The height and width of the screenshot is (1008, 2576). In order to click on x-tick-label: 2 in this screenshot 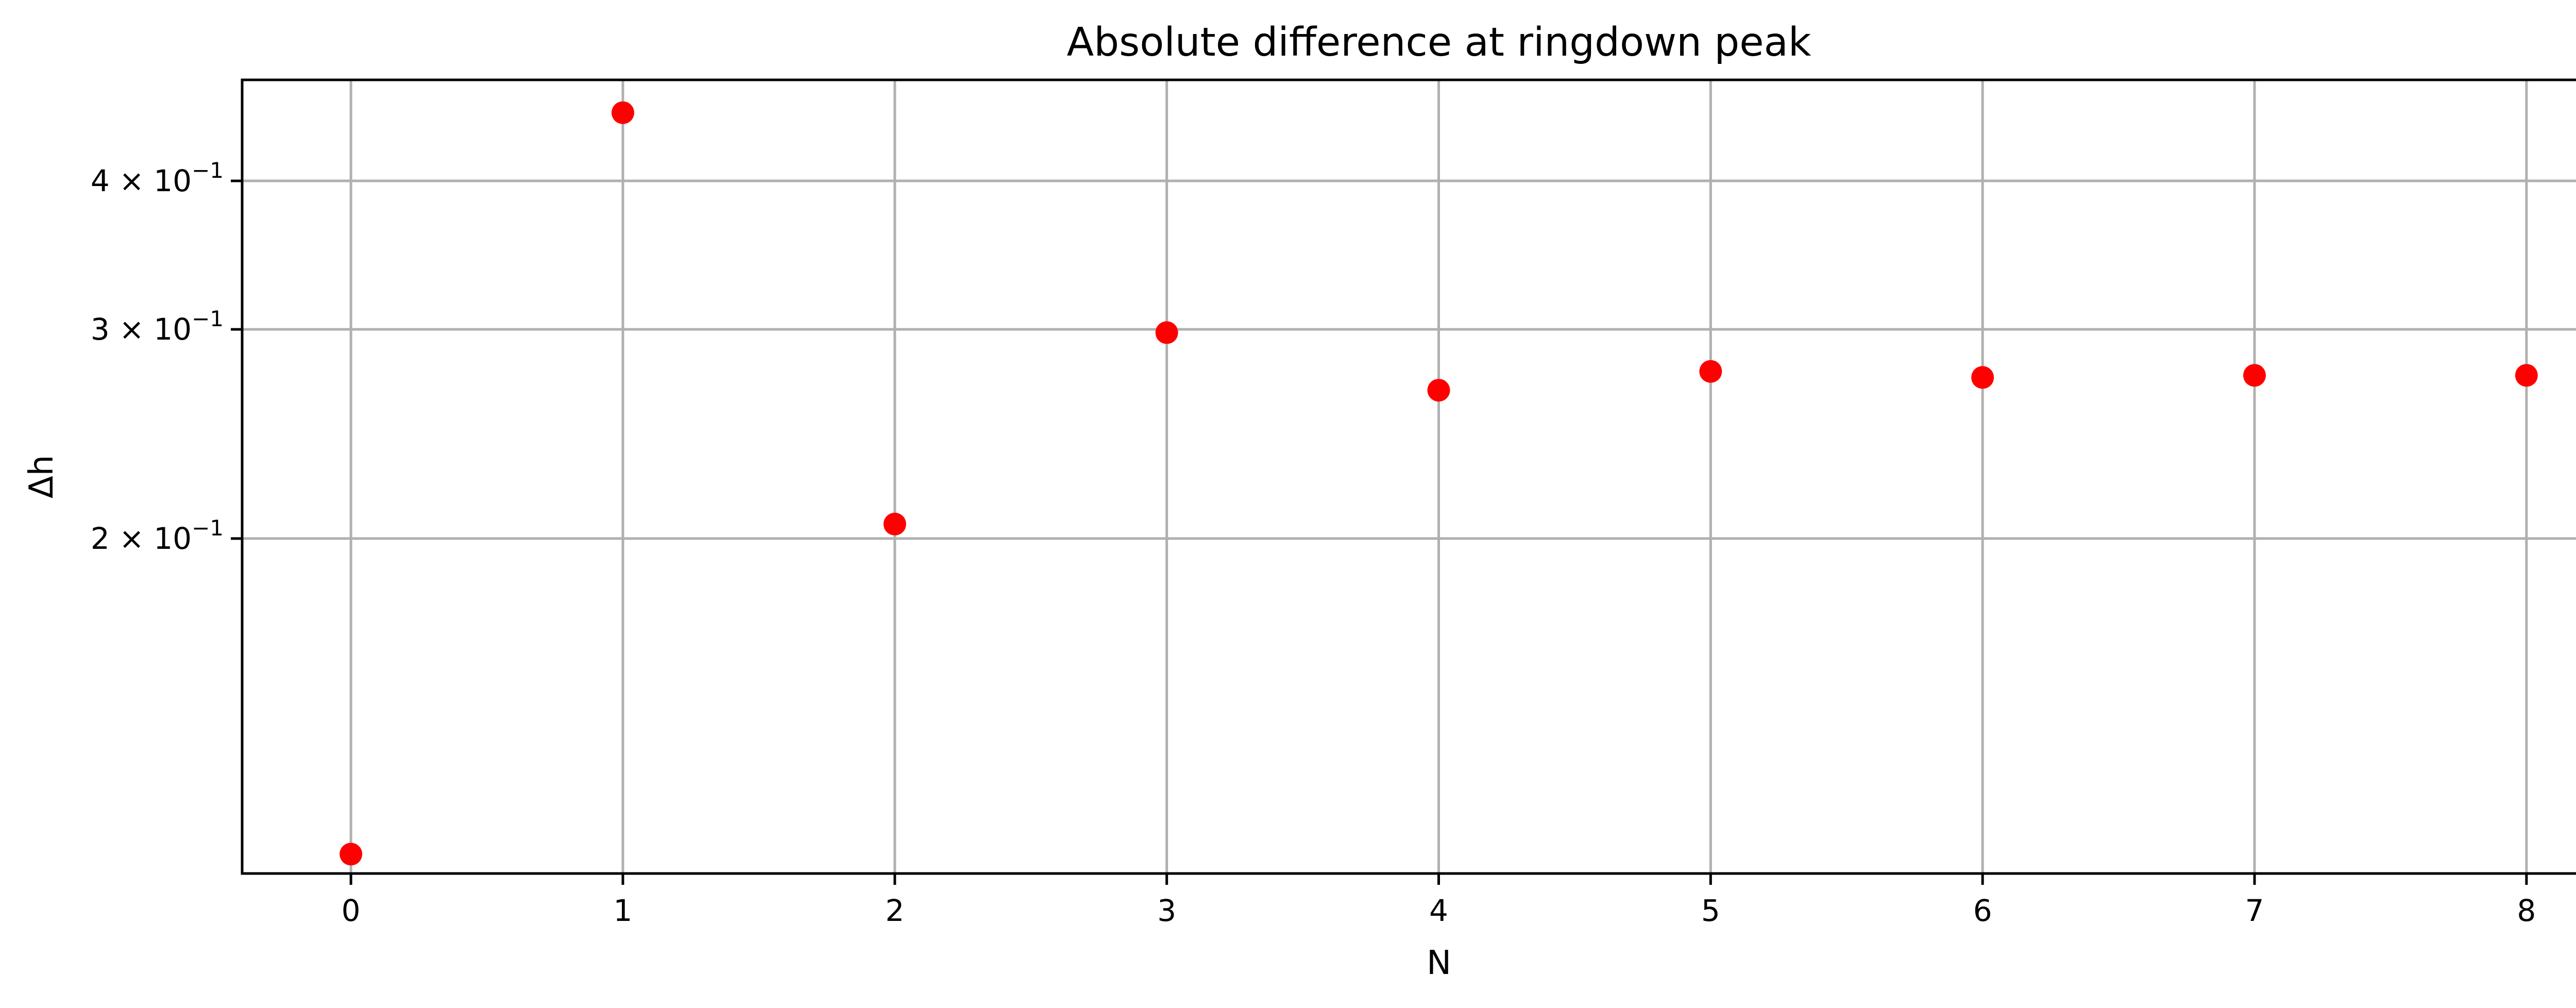, I will do `click(894, 910)`.